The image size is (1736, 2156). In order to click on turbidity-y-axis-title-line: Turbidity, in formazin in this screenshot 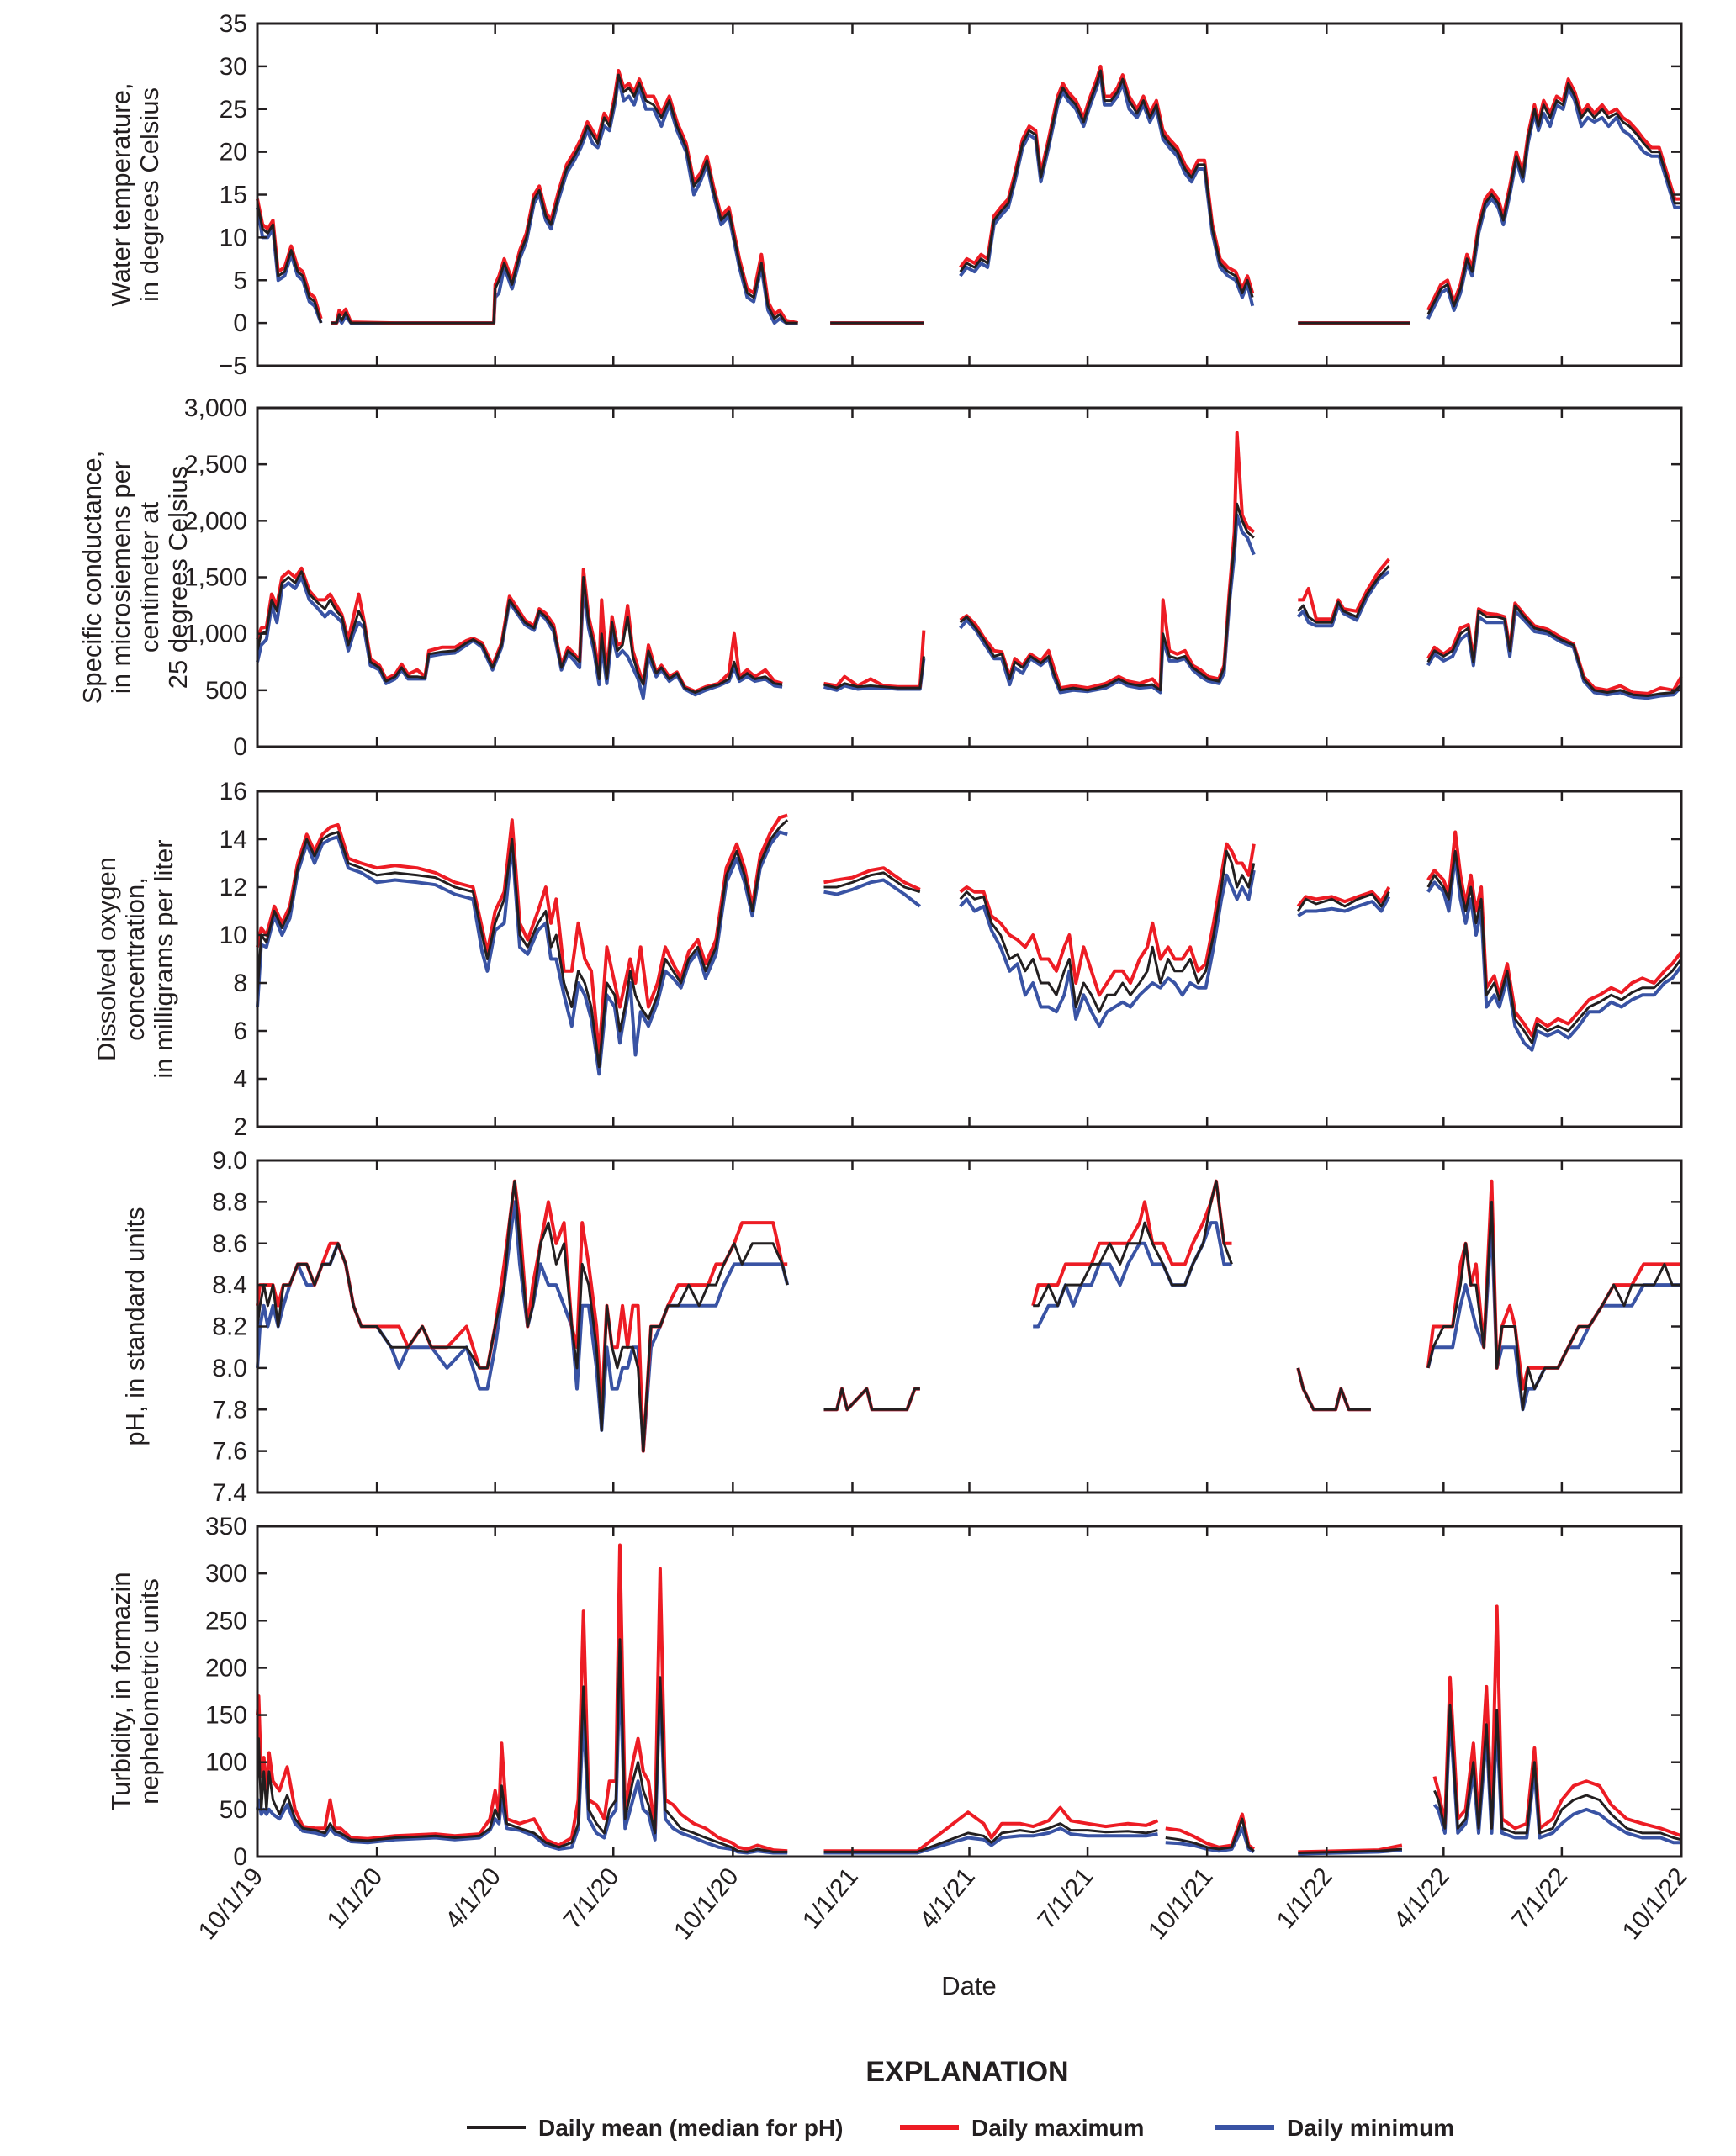, I will do `click(120, 1691)`.